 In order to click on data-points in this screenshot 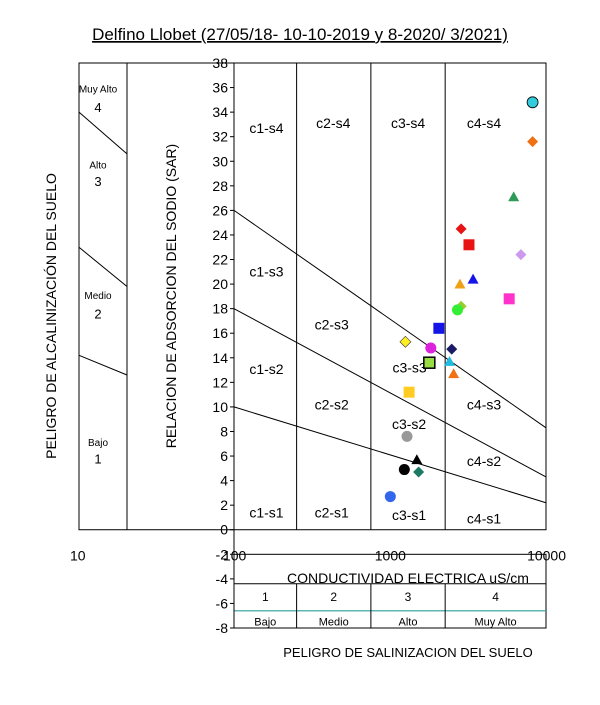, I will do `click(461, 299)`.